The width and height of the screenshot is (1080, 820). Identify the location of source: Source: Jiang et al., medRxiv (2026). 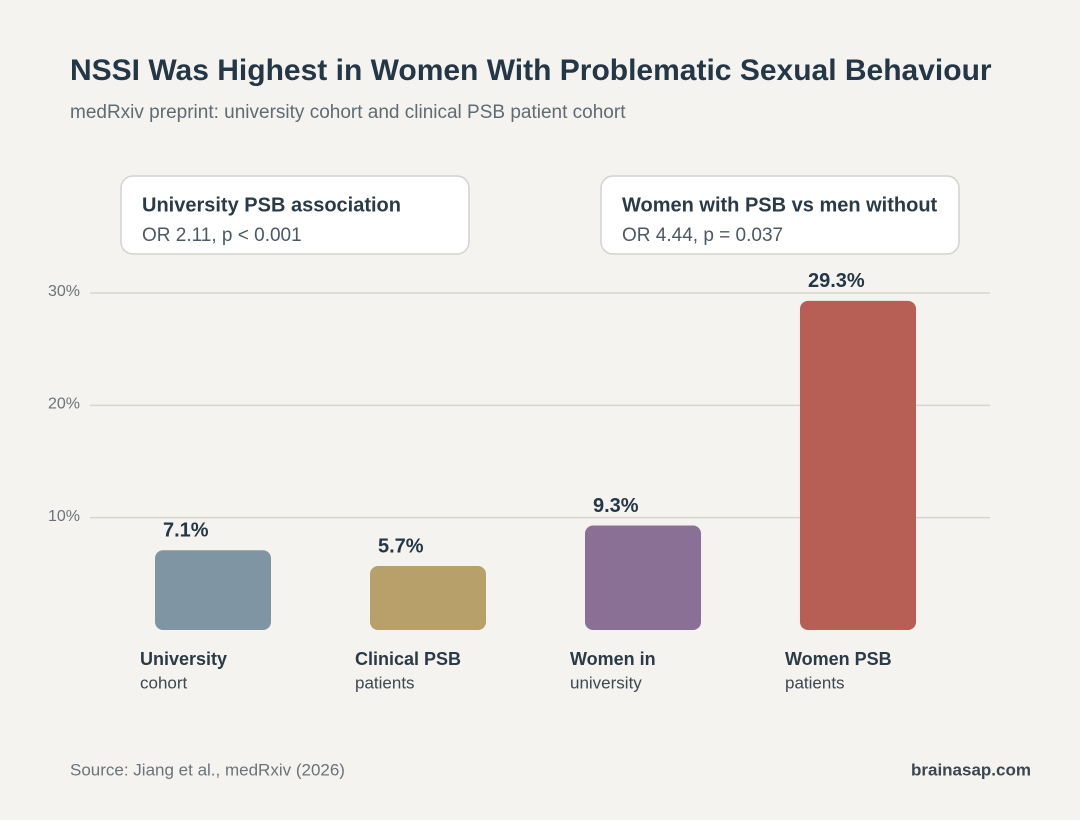
(207, 769).